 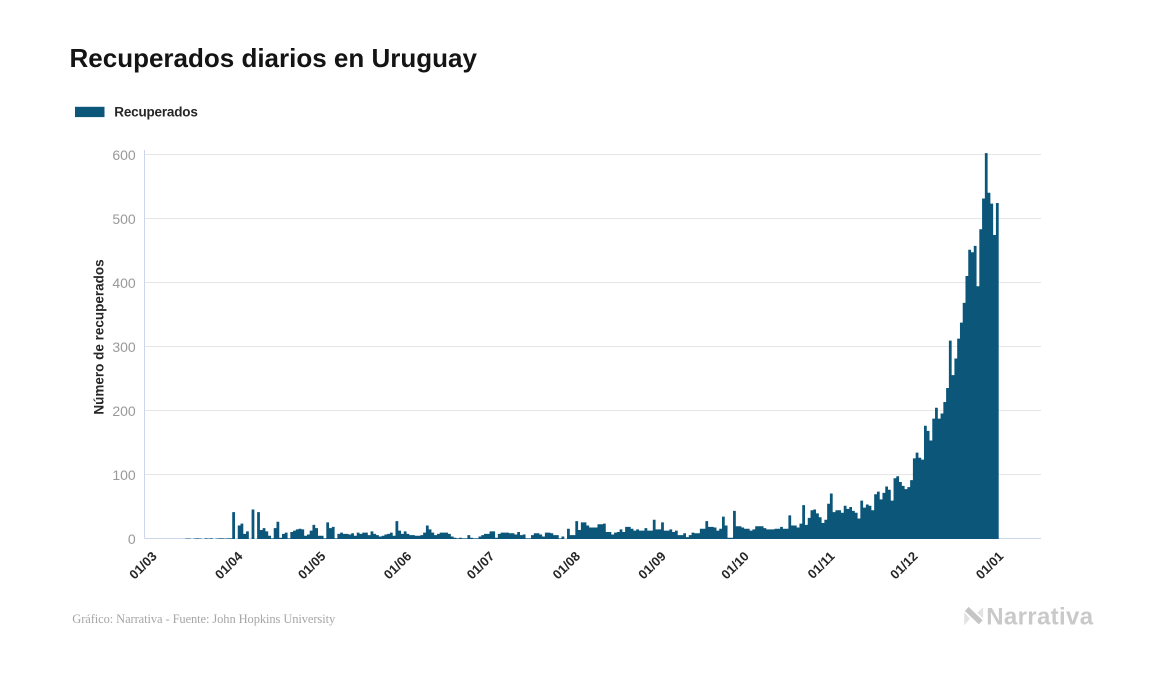 I want to click on svg-text: 0, so click(x=132, y=539).